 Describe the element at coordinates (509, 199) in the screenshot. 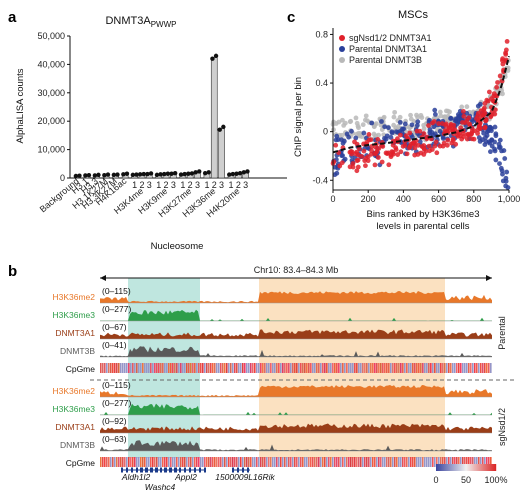

I see `x-tick-label: 1,000` at that location.